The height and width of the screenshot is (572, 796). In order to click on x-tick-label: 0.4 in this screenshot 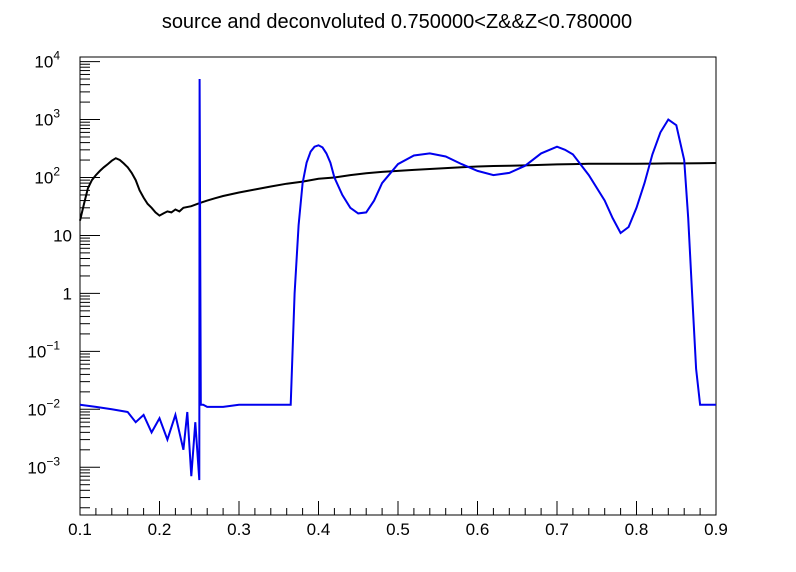, I will do `click(319, 529)`.